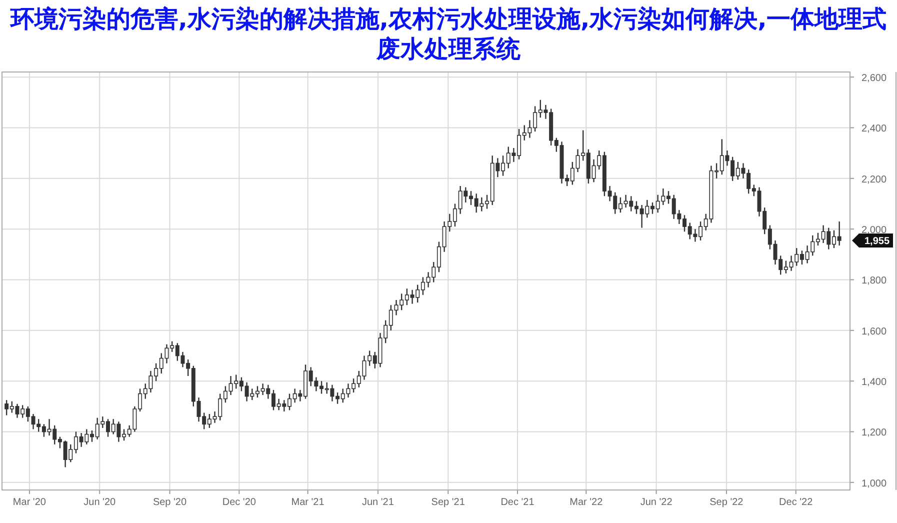 Image resolution: width=897 pixels, height=523 pixels. What do you see at coordinates (874, 78) in the screenshot?
I see `y-tick-label: 2,600` at bounding box center [874, 78].